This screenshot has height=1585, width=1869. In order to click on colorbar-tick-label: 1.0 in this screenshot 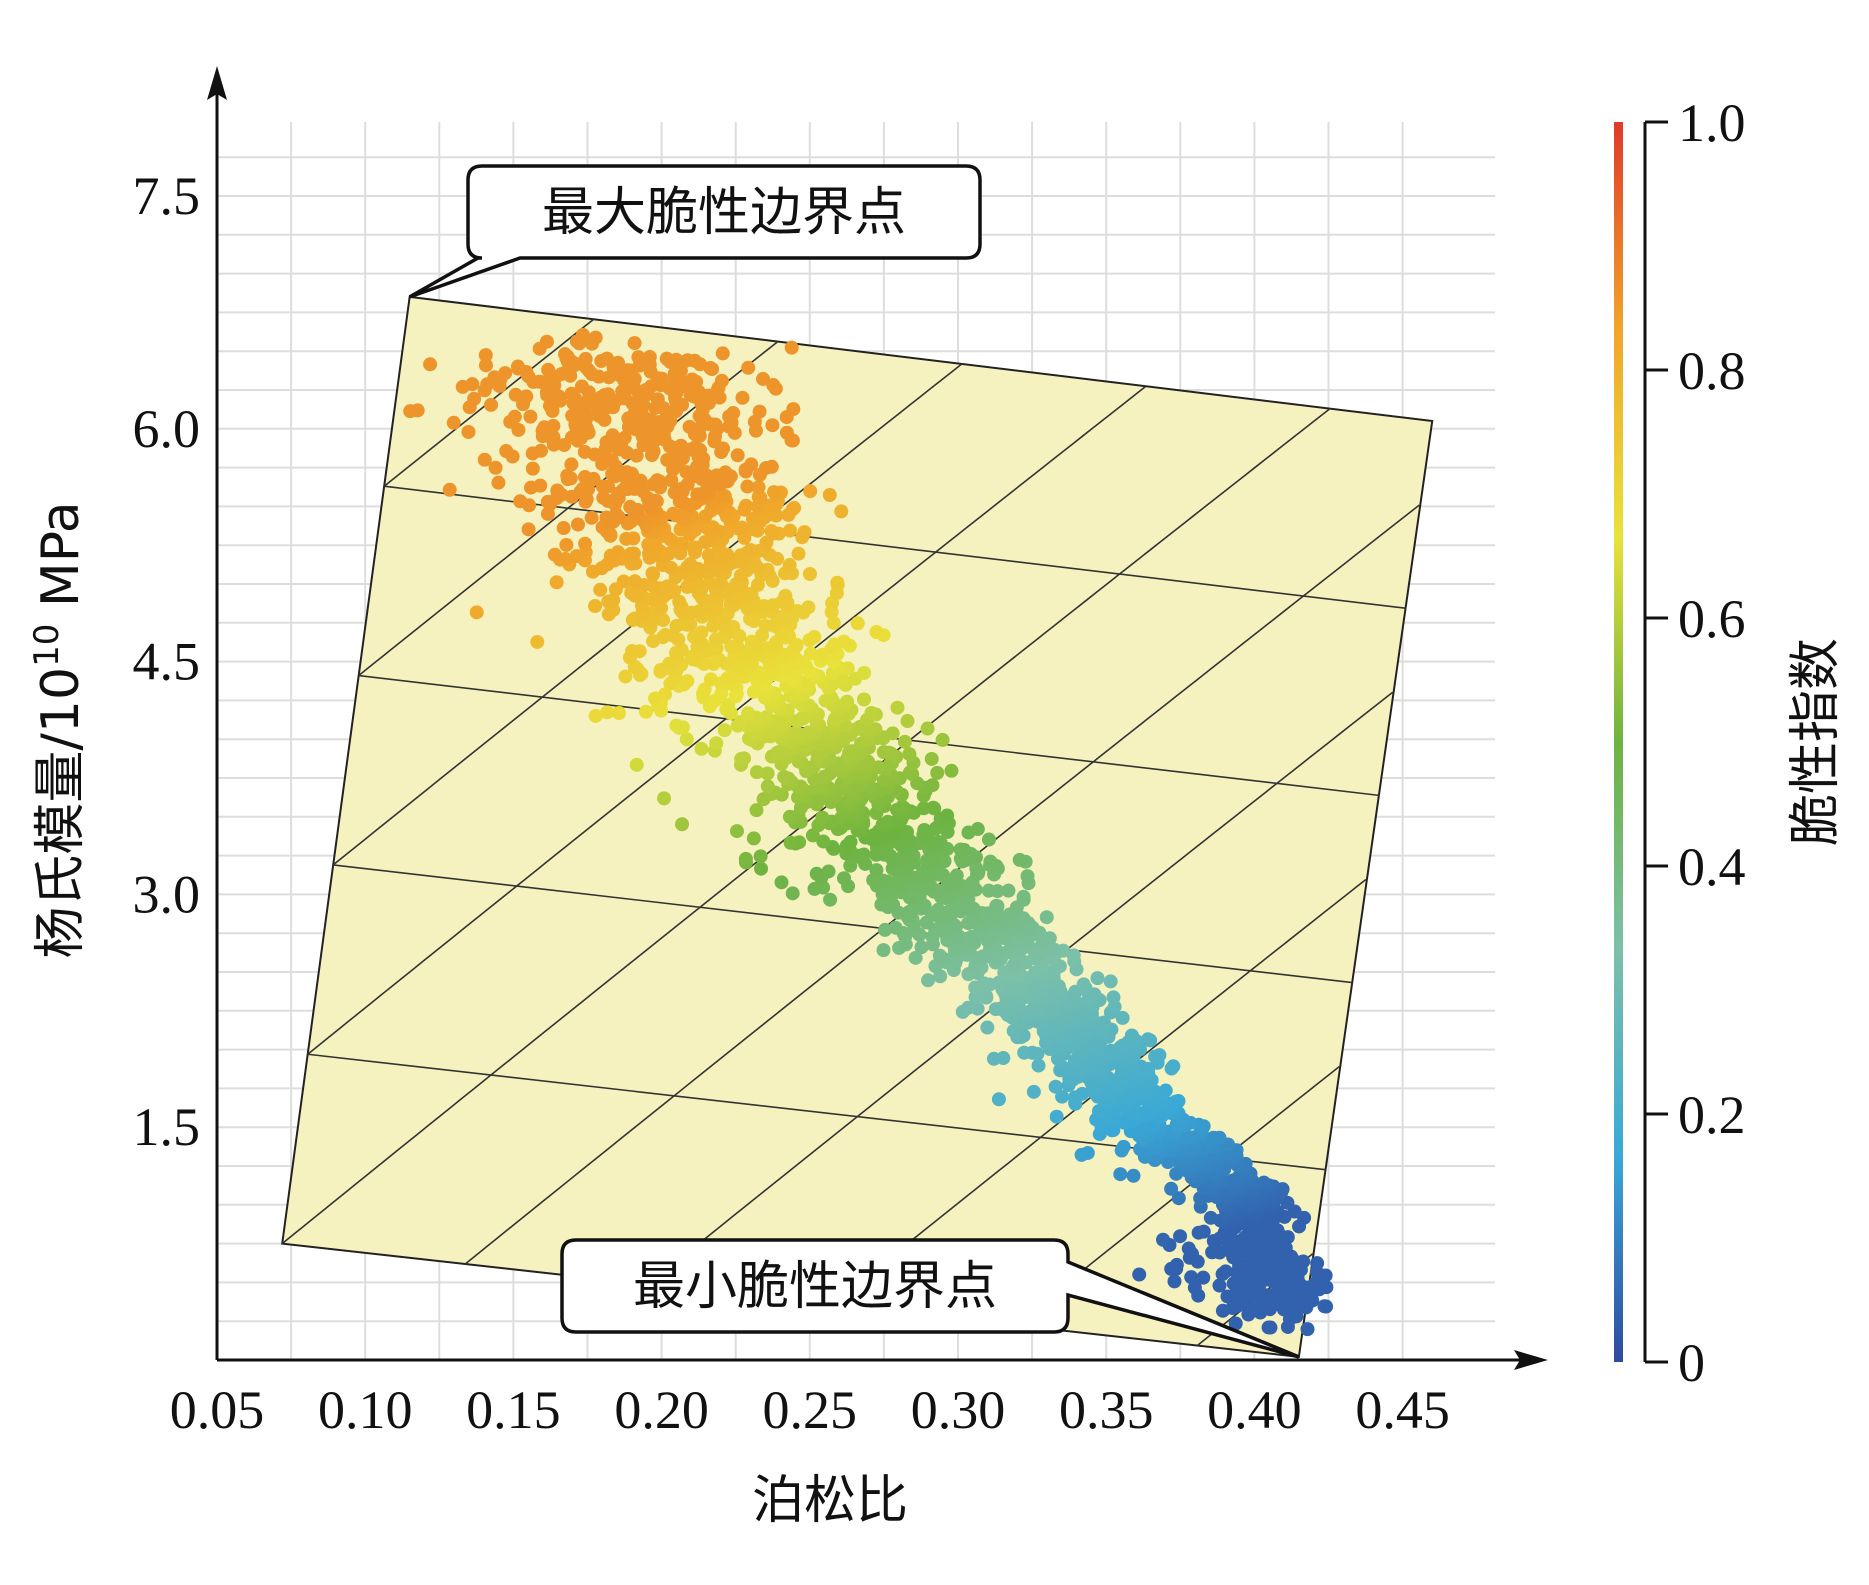, I will do `click(1712, 123)`.